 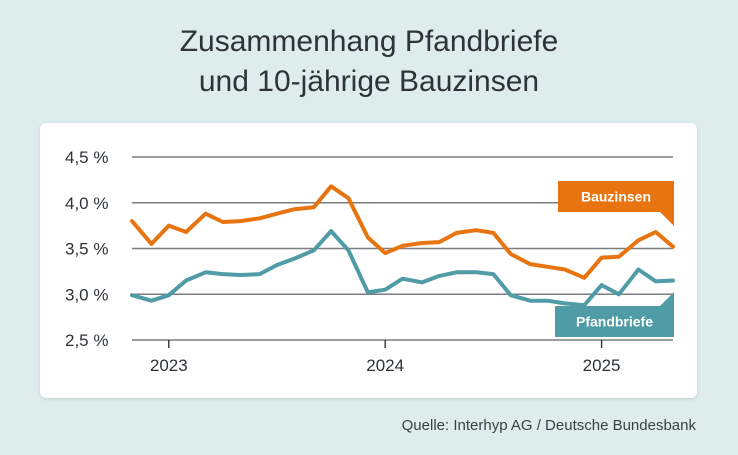 I want to click on pfandbriefe-line, so click(x=402, y=268).